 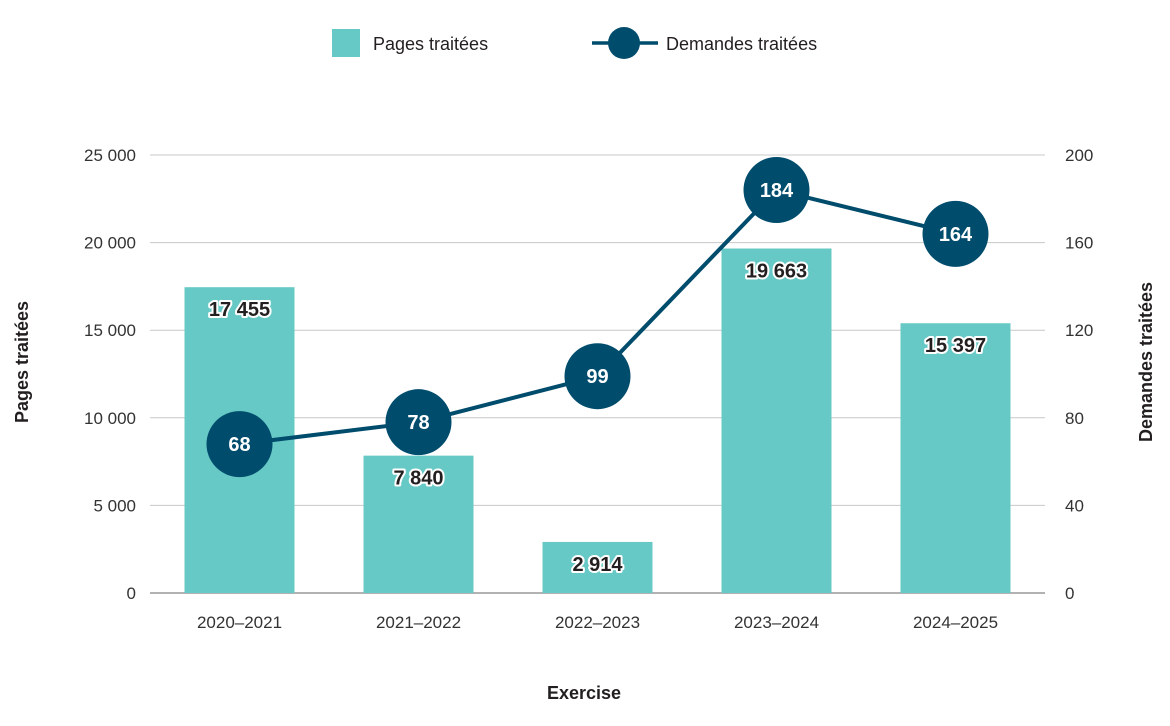 What do you see at coordinates (955, 622) in the screenshot?
I see `x-tick-label: 2024–2025` at bounding box center [955, 622].